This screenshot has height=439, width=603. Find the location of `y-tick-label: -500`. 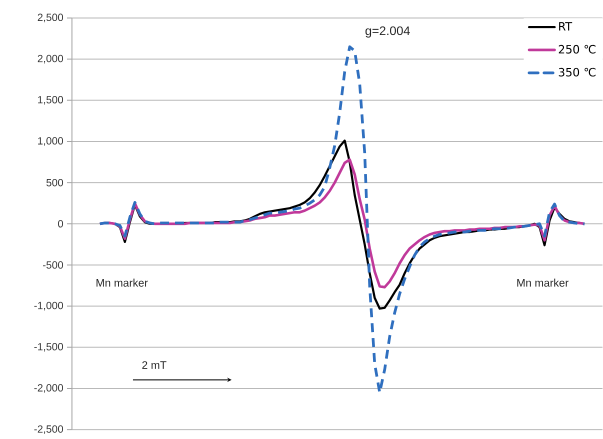

y-tick-label: -500 is located at coordinates (53, 265).